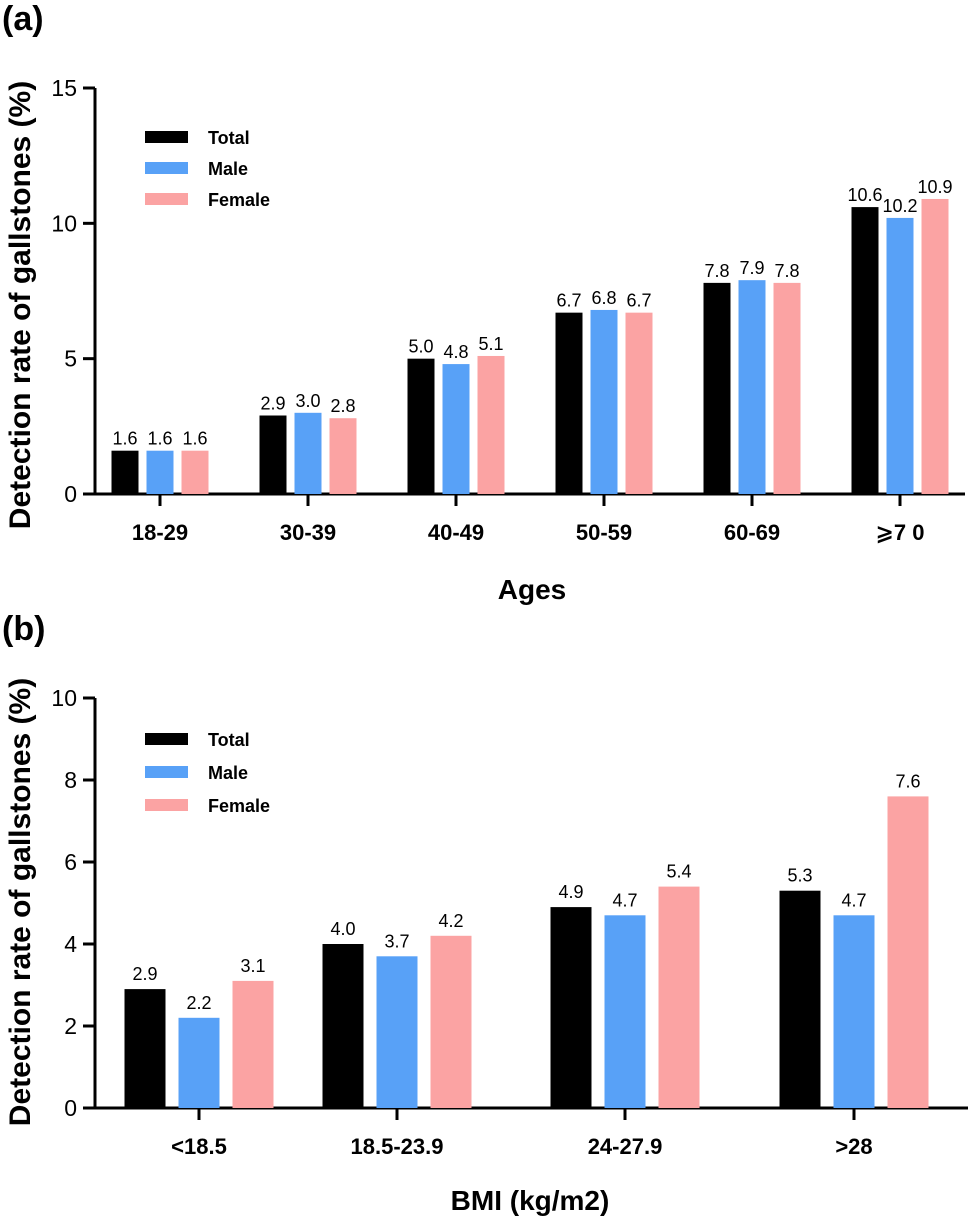 The image size is (970, 1221). Describe the element at coordinates (604, 532) in the screenshot. I see `x-tick-label: 50-59` at that location.